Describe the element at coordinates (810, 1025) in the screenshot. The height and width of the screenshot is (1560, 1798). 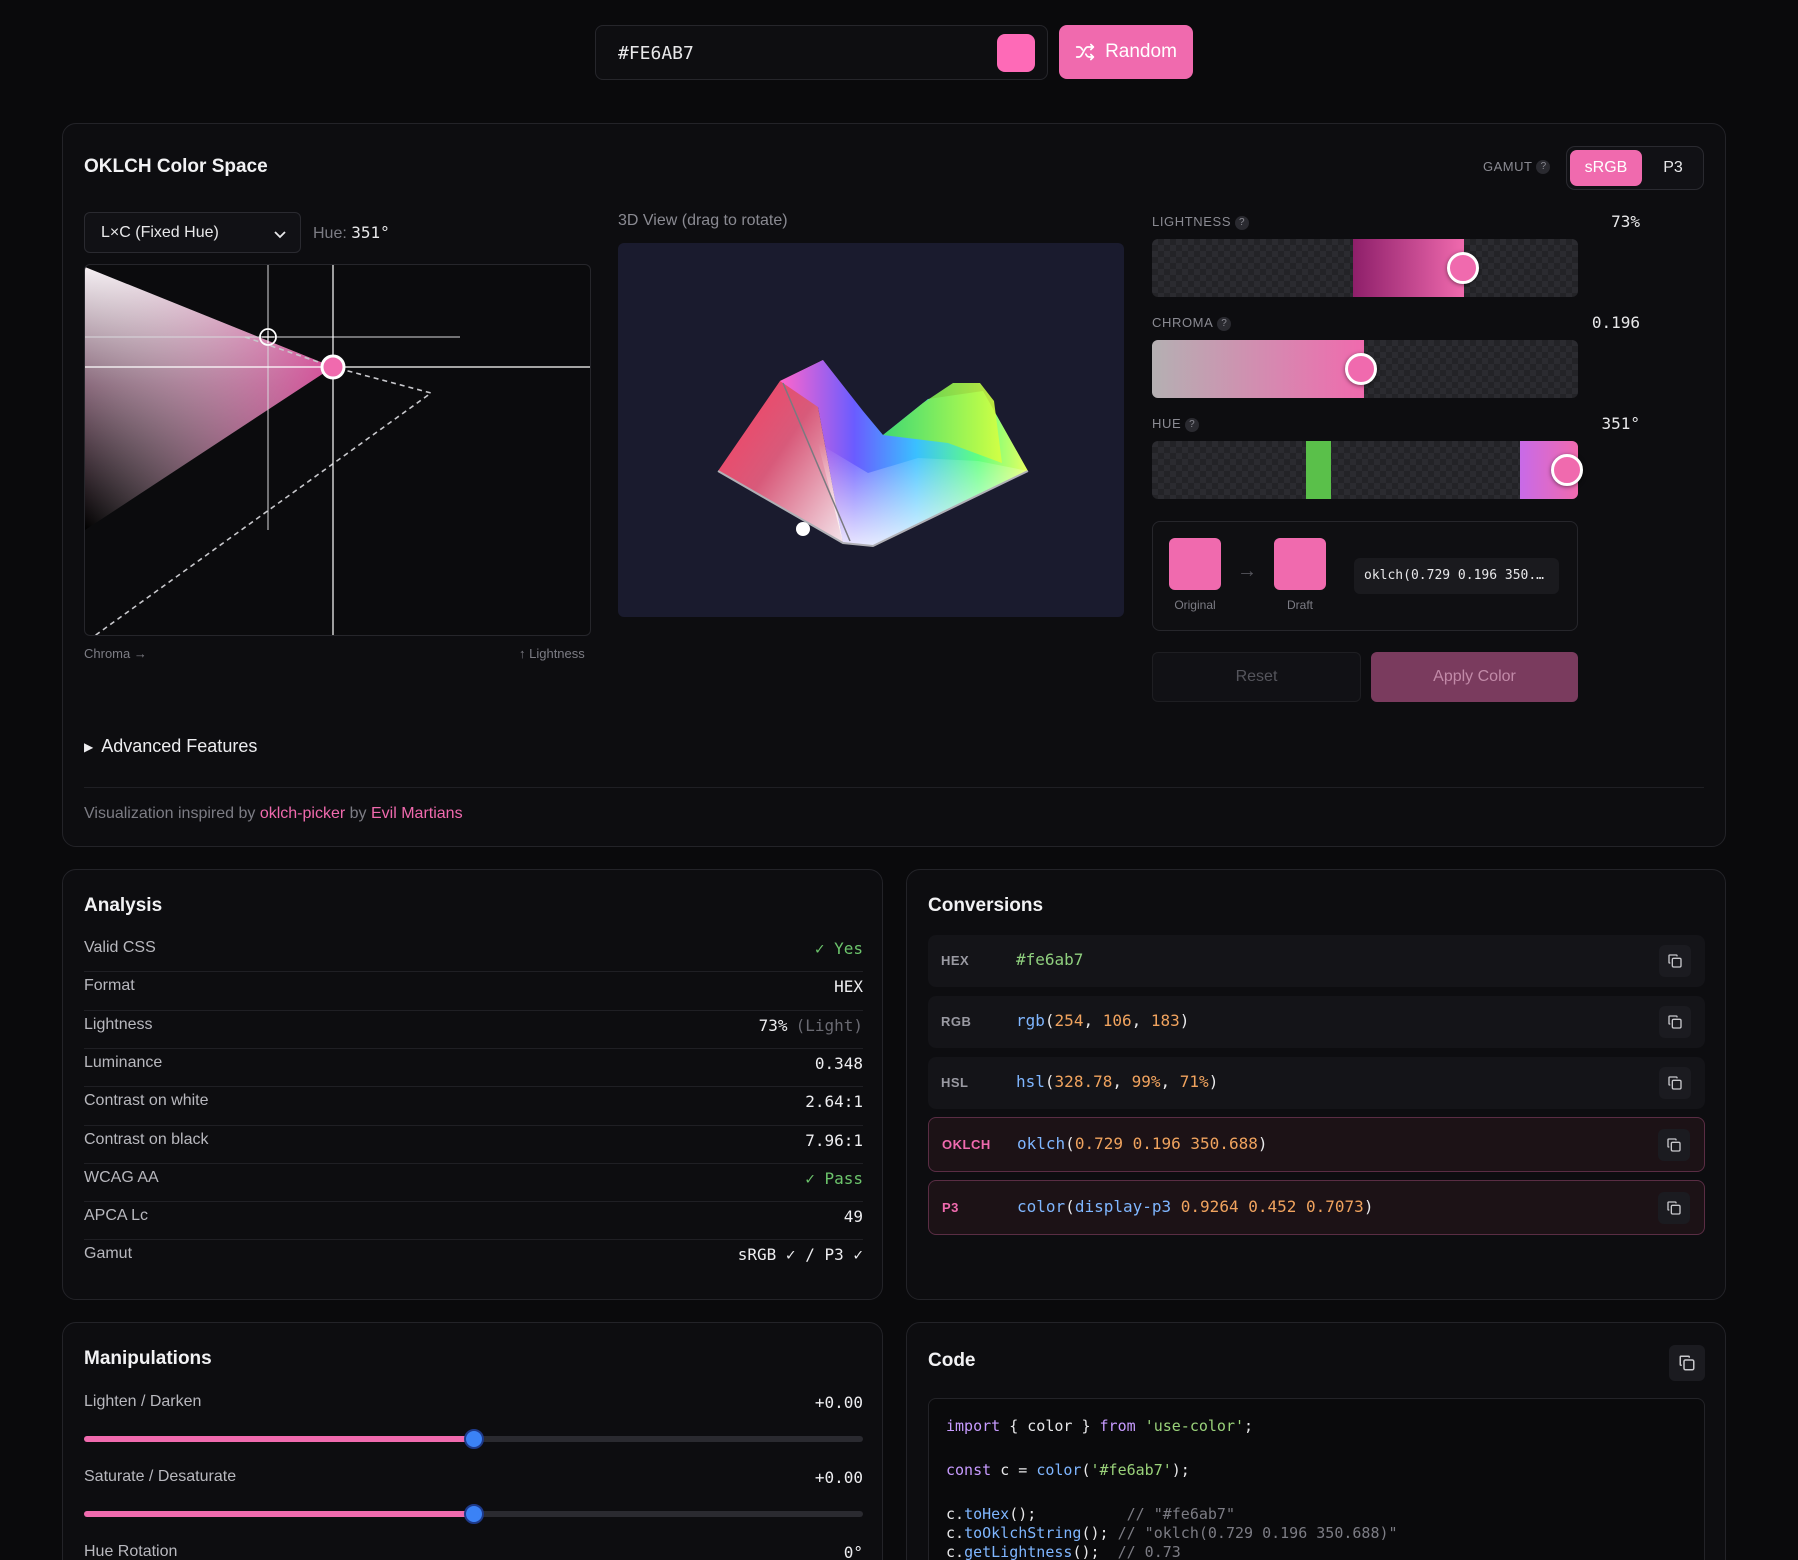
I see `analysis-row-value: 73% (Light)` at that location.